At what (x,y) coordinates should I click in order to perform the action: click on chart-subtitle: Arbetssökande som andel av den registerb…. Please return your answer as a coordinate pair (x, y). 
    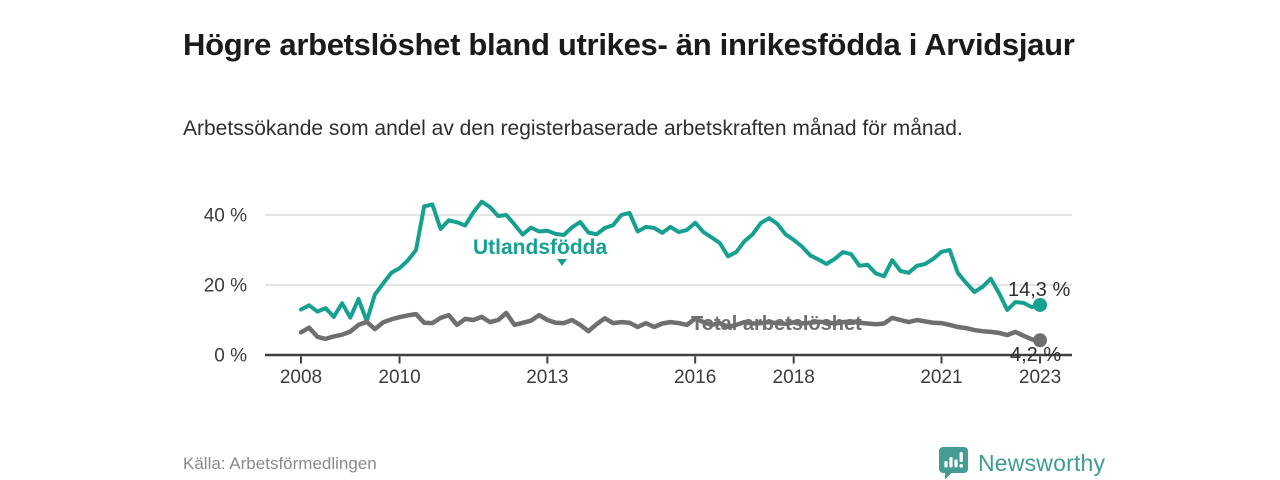
    Looking at the image, I should click on (573, 128).